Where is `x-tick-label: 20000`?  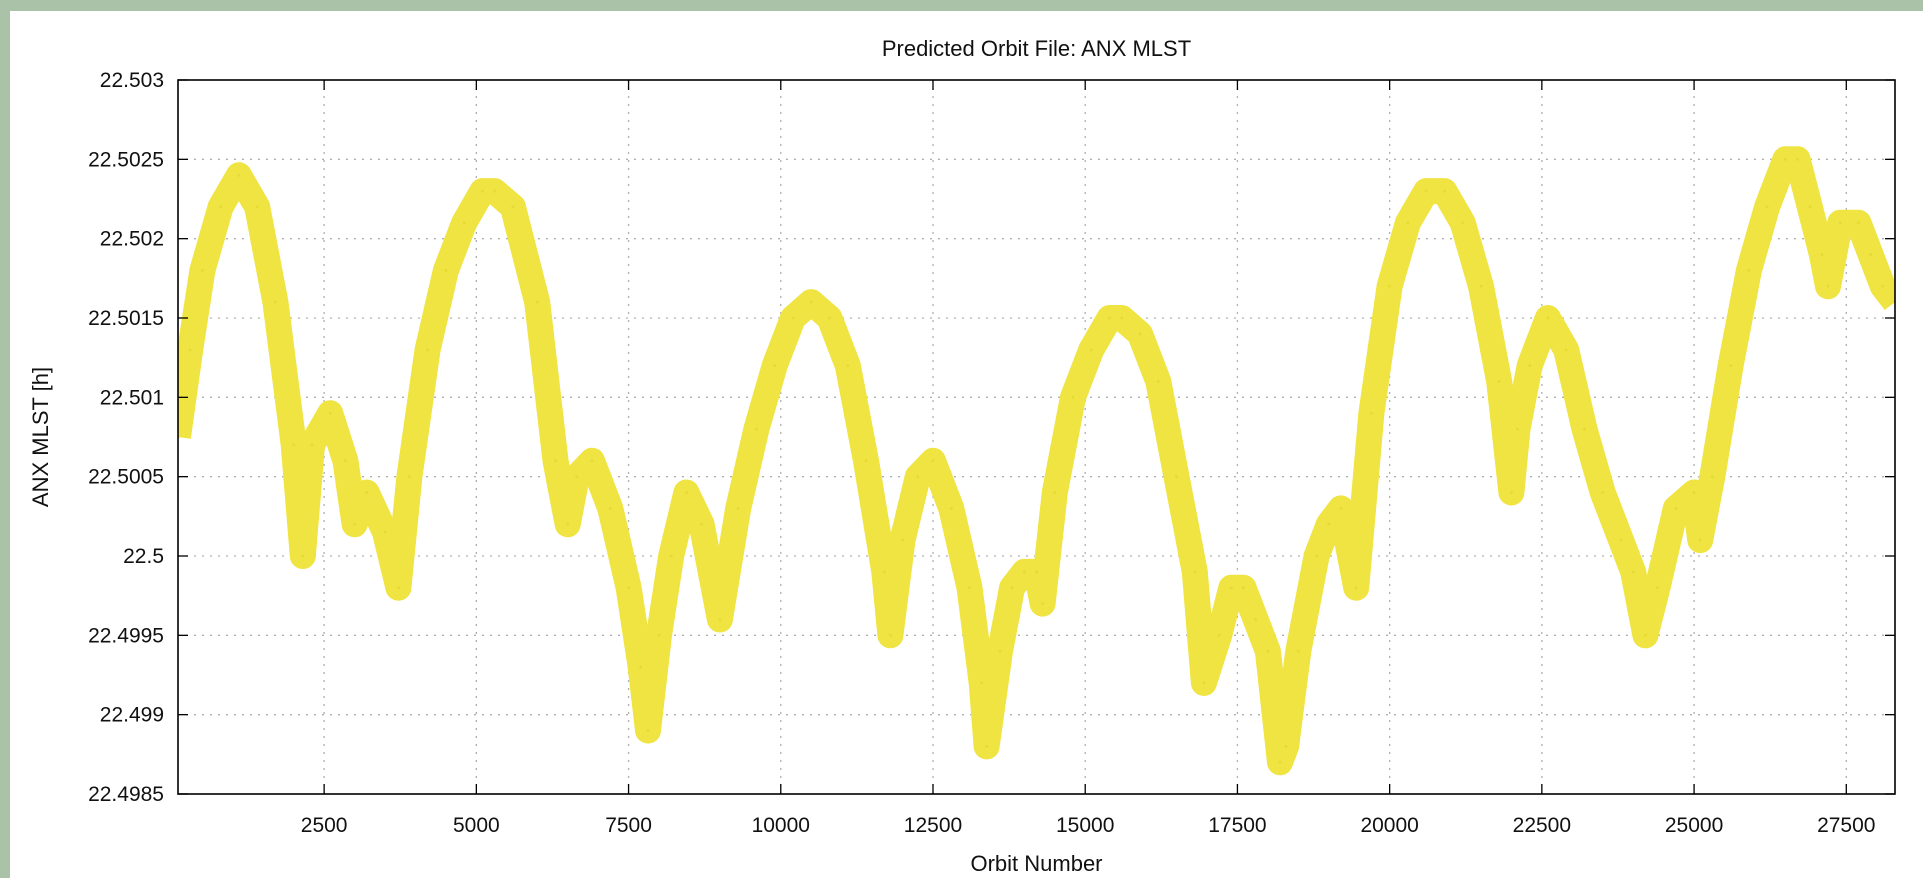 x-tick-label: 20000 is located at coordinates (1389, 825).